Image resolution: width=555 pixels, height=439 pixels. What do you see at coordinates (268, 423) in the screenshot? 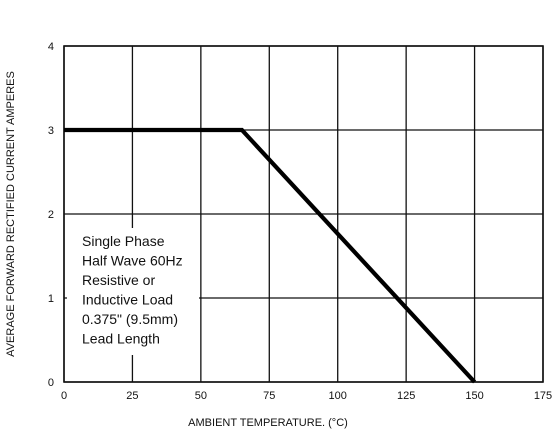
I see `x-axis-title: AMBIENT TEMPERATURE. (°C)` at bounding box center [268, 423].